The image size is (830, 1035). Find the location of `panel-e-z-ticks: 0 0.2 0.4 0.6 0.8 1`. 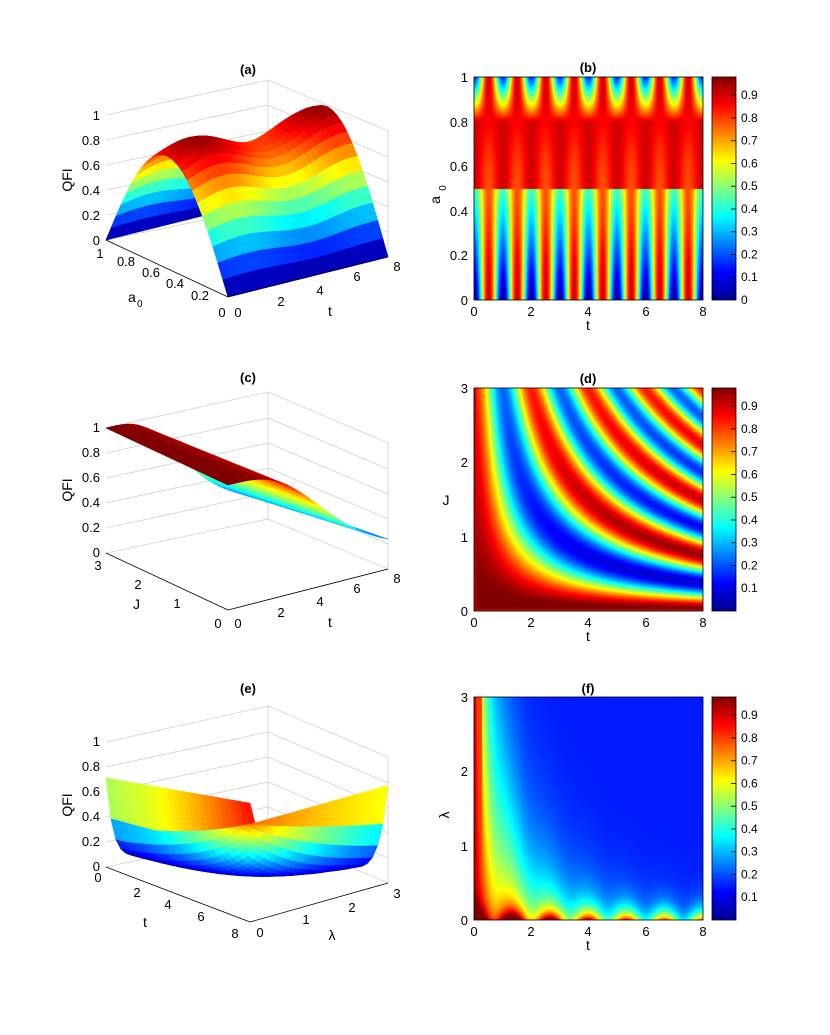

panel-e-z-ticks: 0 0.2 0.4 0.6 0.8 1 is located at coordinates (91, 804).